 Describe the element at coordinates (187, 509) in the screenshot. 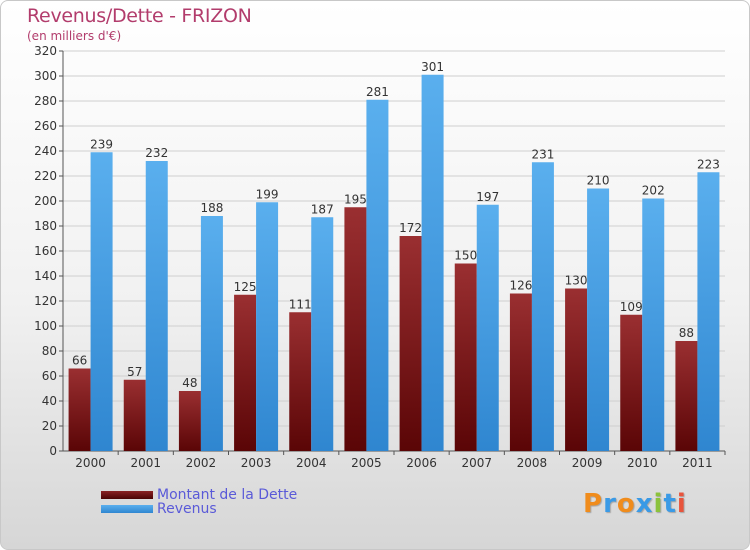

I see `legend-label-revenus: Revenus` at that location.